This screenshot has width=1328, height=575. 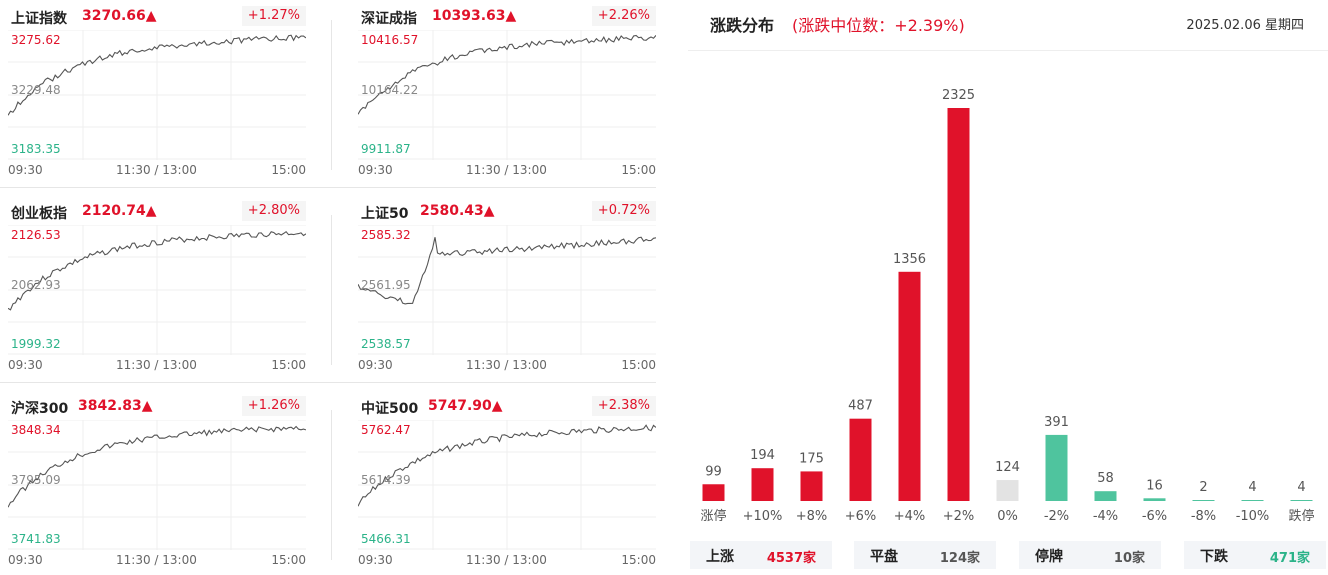 What do you see at coordinates (1301, 500) in the screenshot?
I see `bar-跌停` at bounding box center [1301, 500].